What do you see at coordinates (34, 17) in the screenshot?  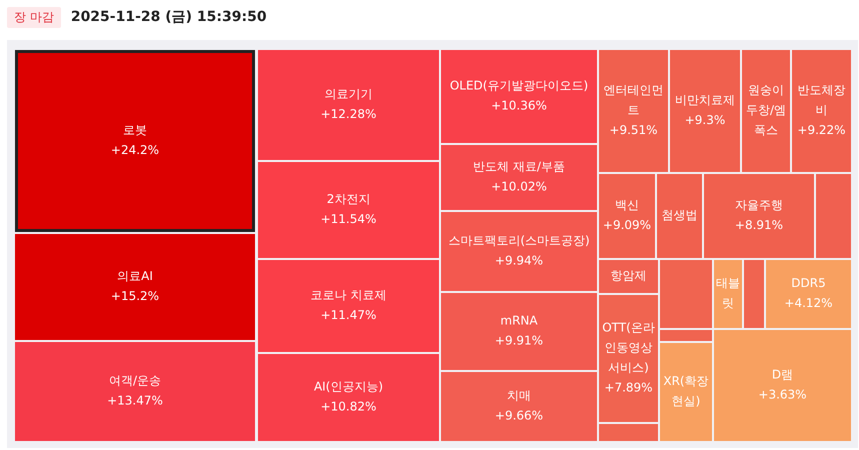 I see `text: 장 마감` at bounding box center [34, 17].